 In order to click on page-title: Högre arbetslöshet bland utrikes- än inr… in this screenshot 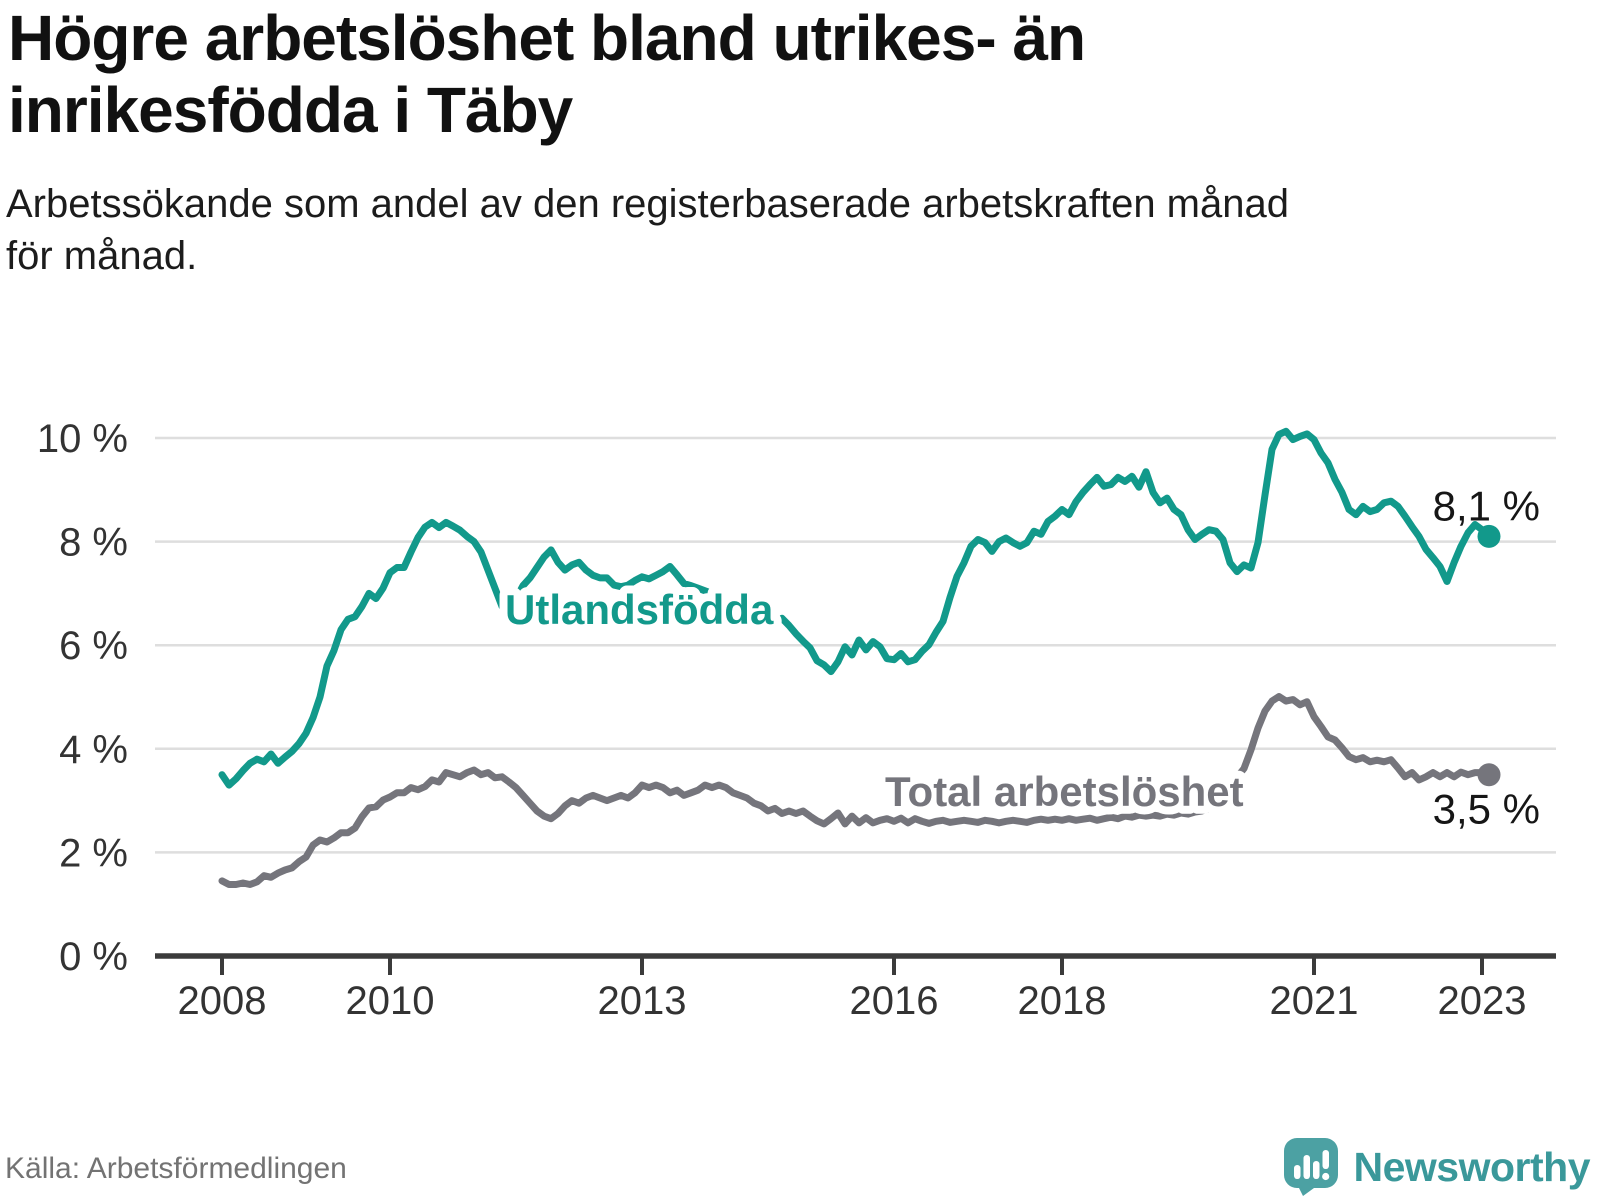, I will do `click(547, 74)`.